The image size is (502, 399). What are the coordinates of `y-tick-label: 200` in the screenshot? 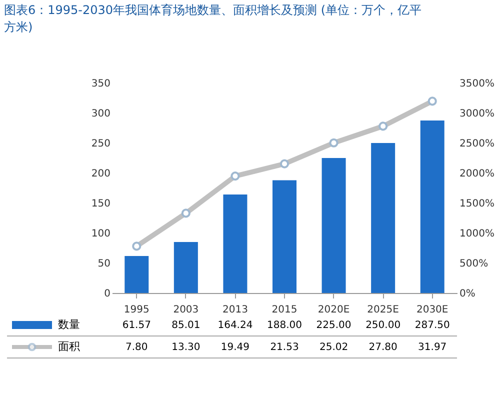 It's located at (100, 174).